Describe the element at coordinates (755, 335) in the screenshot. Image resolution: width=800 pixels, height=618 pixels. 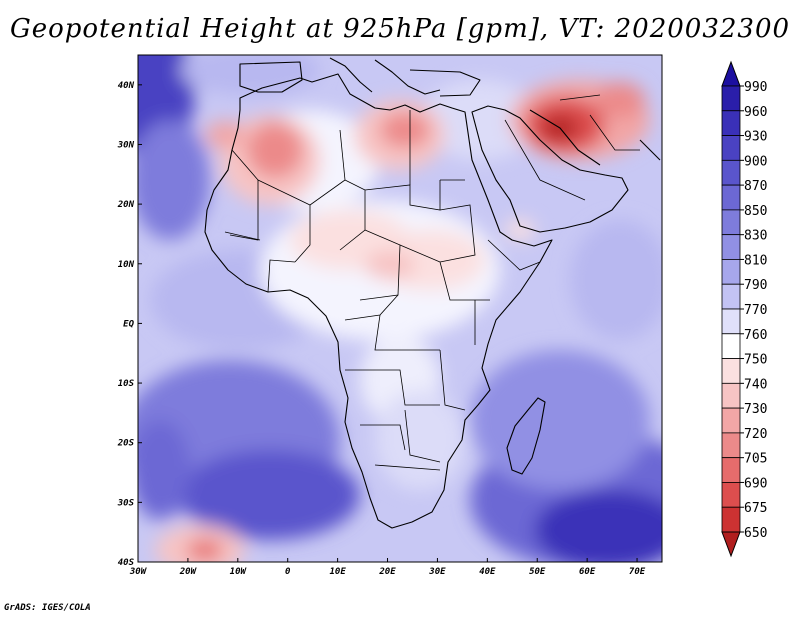
I see `colorbar-label: 760` at that location.